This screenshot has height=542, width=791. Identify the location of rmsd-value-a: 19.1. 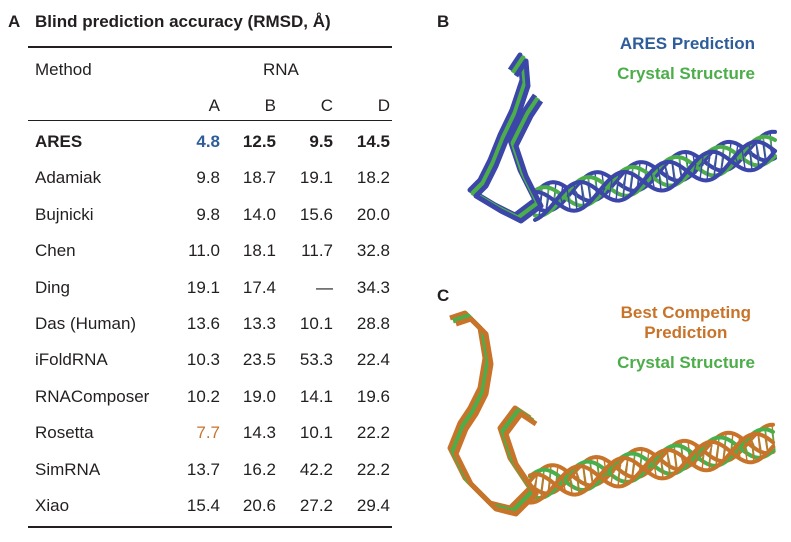
(203, 287).